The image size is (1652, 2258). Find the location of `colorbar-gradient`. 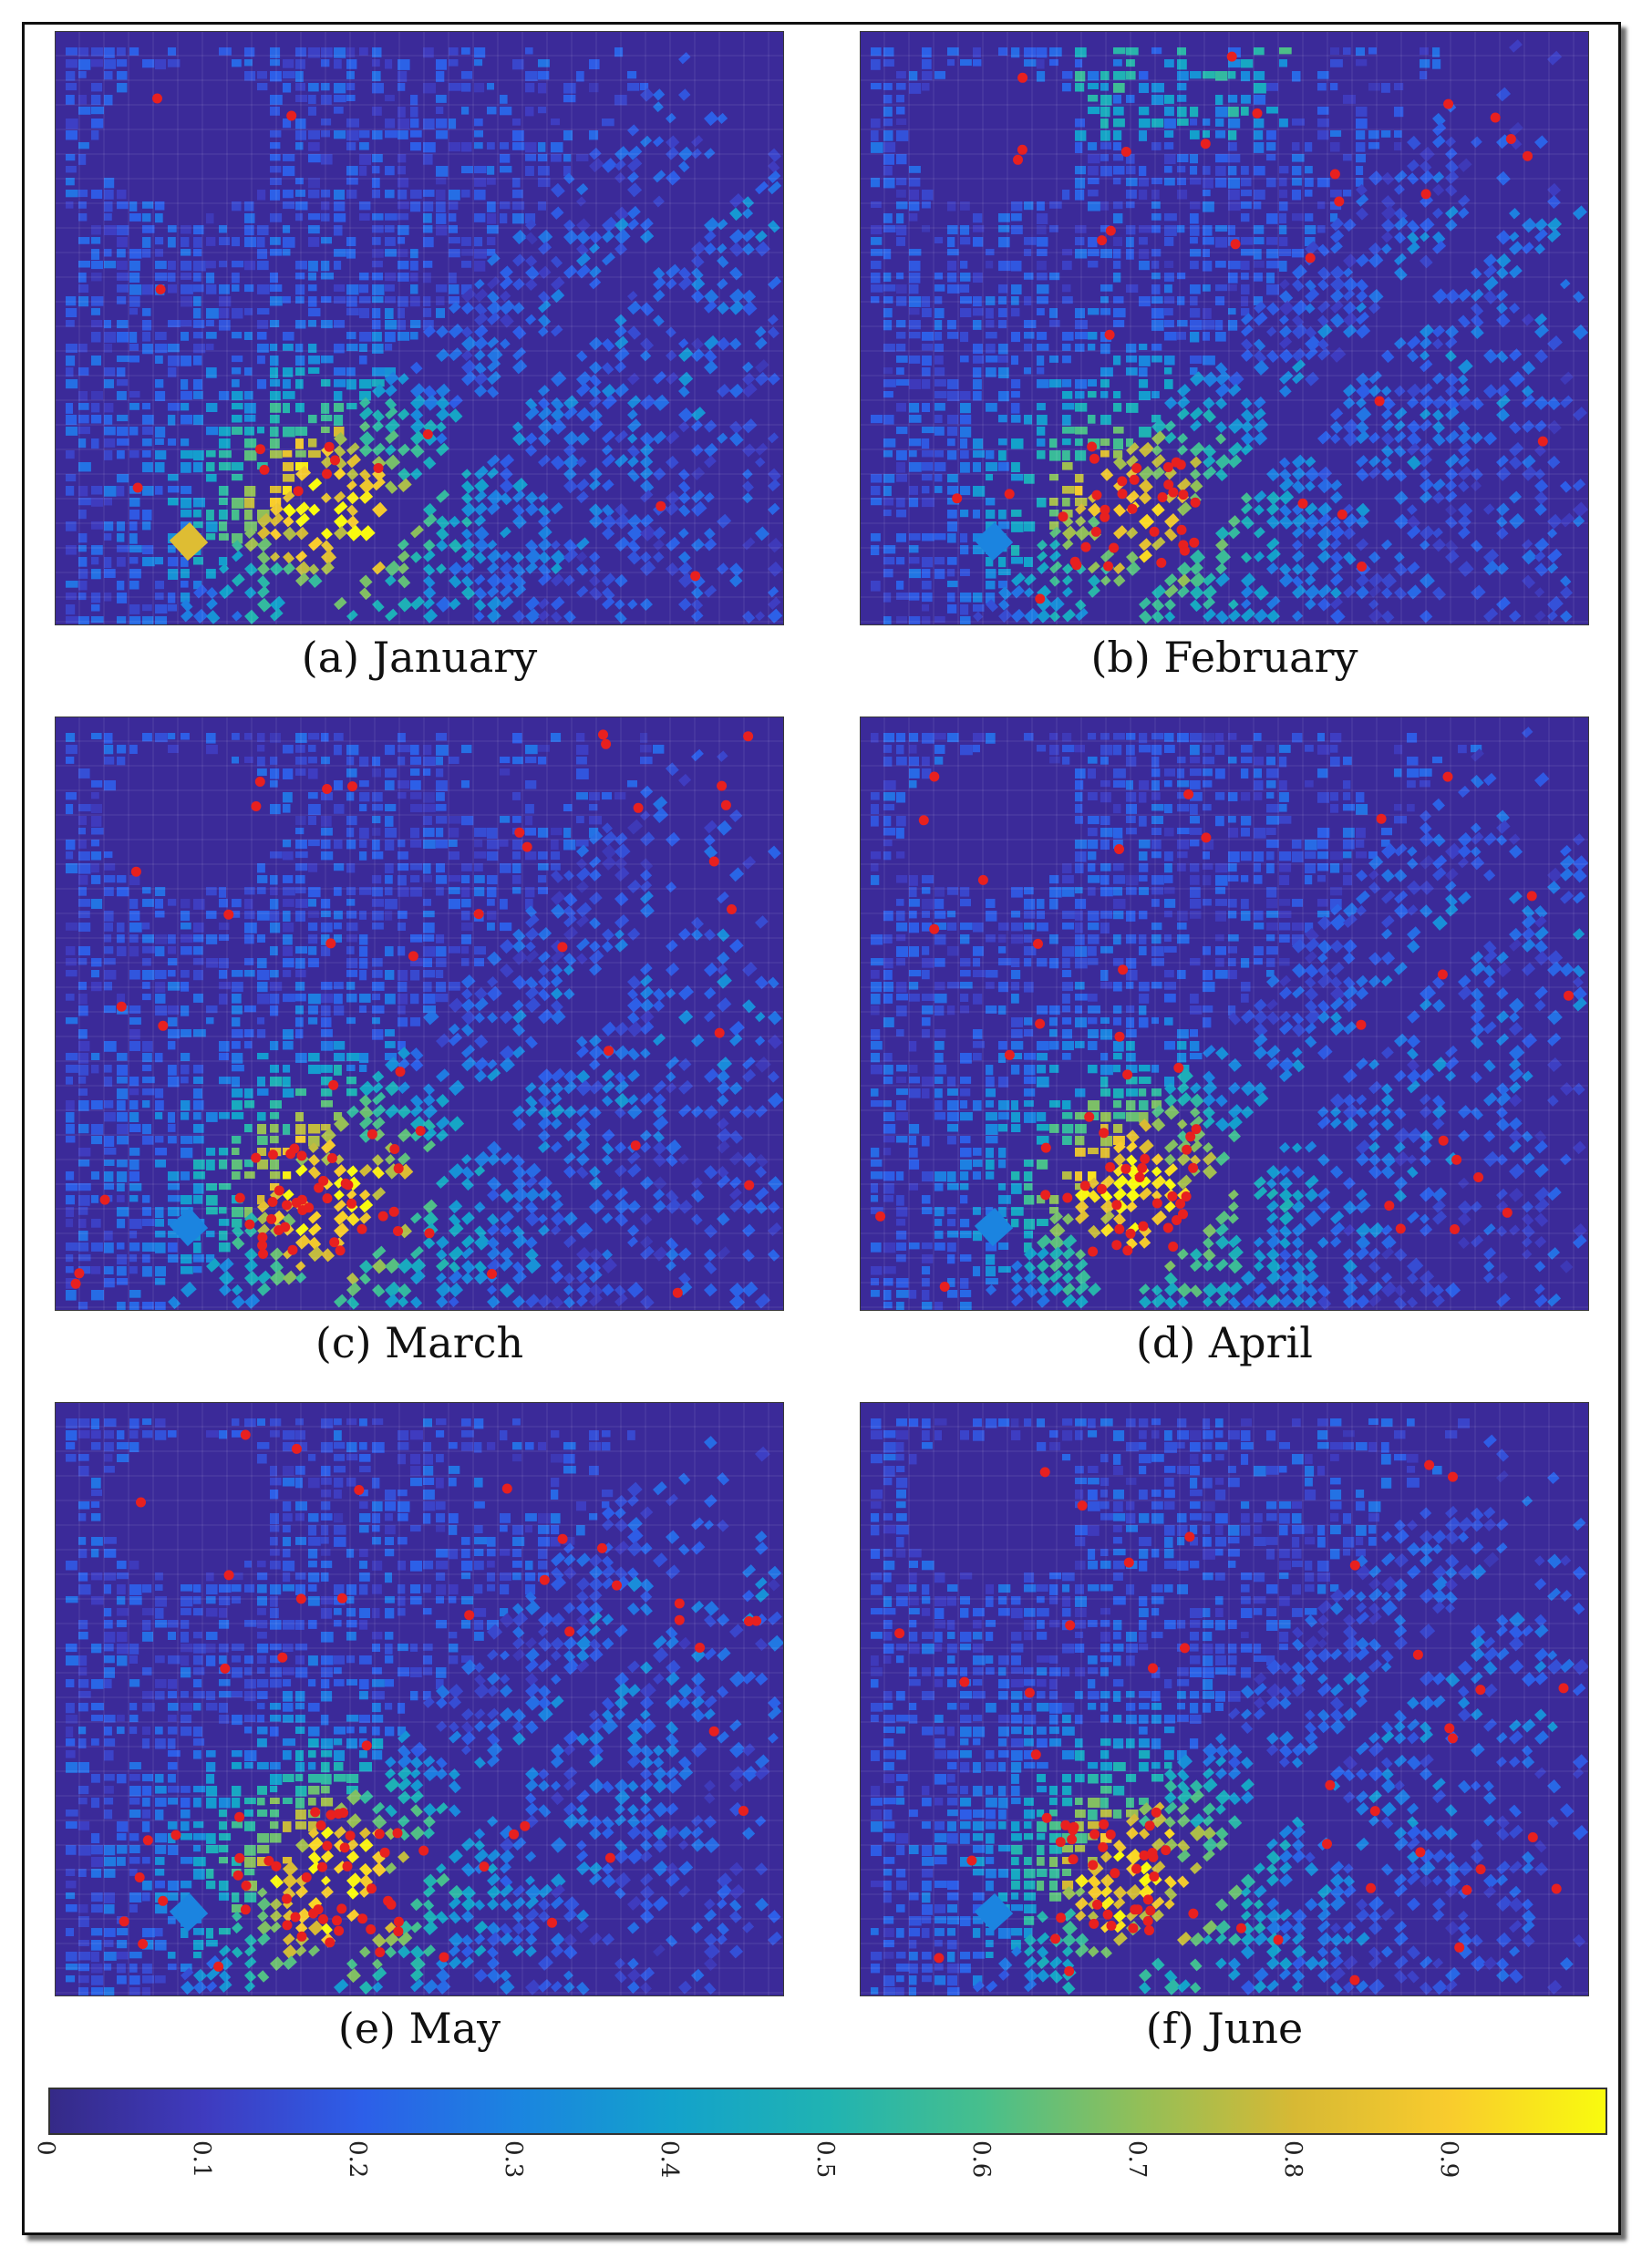

colorbar-gradient is located at coordinates (827, 2111).